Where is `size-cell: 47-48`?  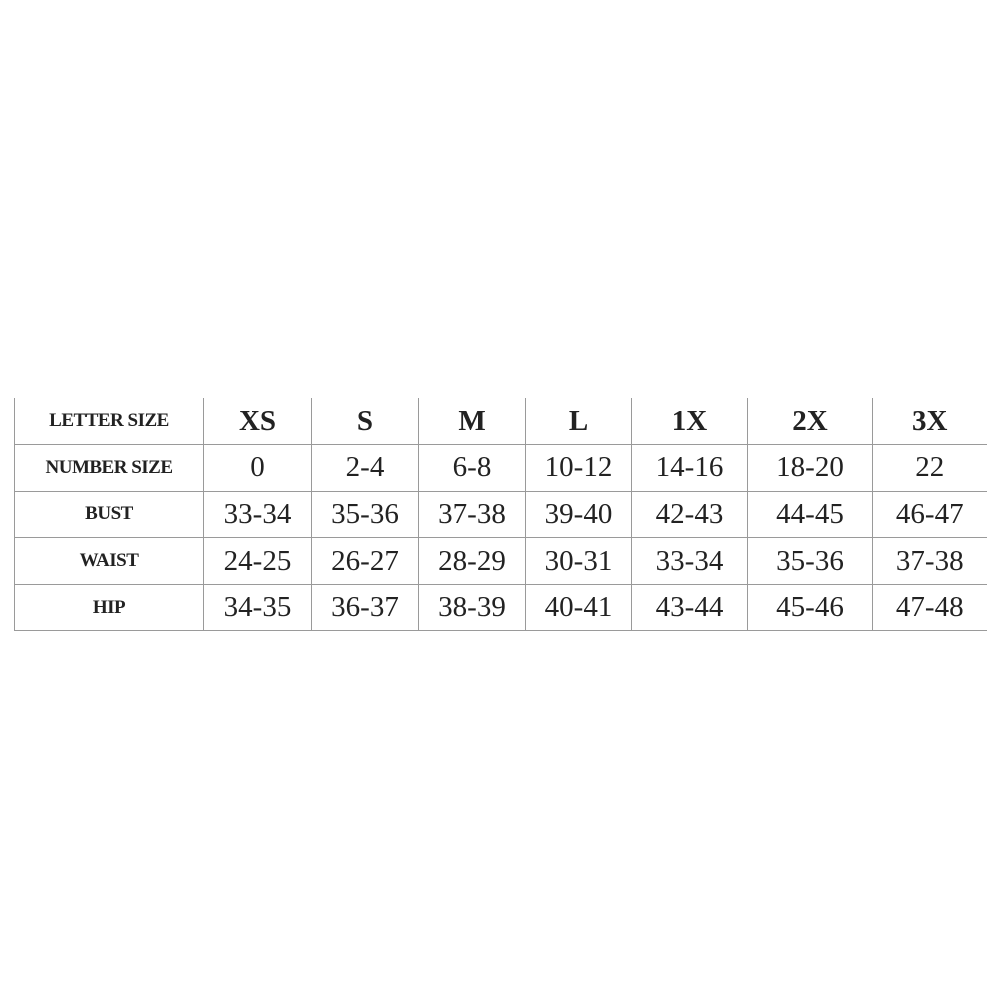
size-cell: 47-48 is located at coordinates (929, 607).